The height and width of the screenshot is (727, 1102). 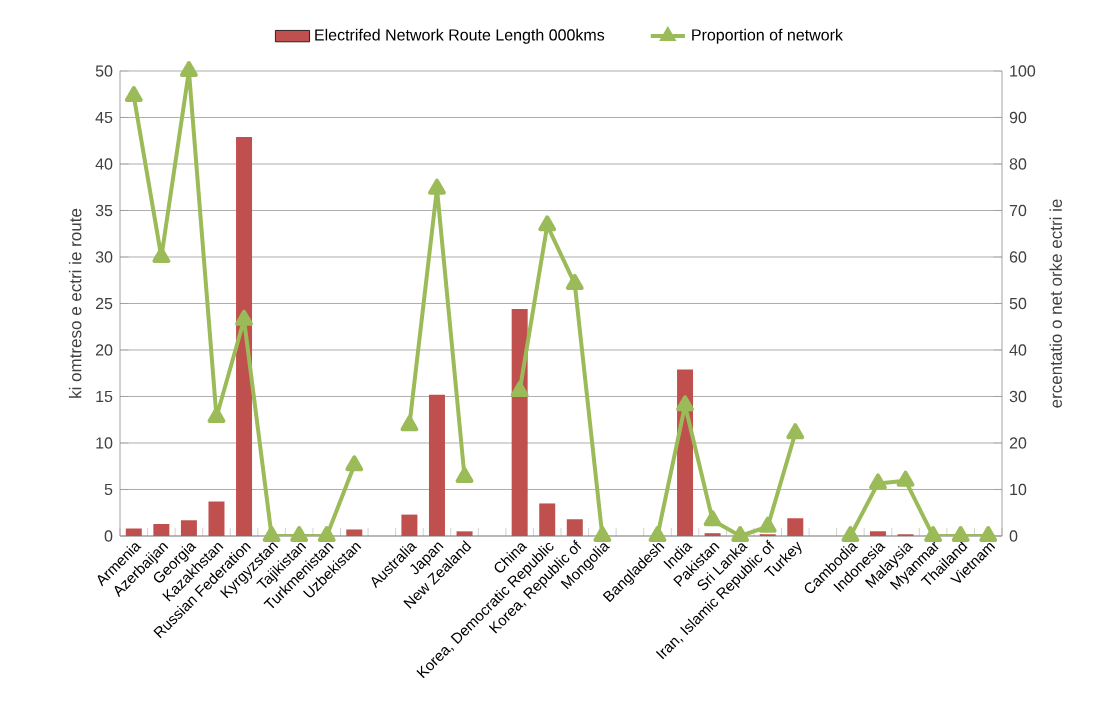 I want to click on y-tick-label: 20, so click(x=104, y=350).